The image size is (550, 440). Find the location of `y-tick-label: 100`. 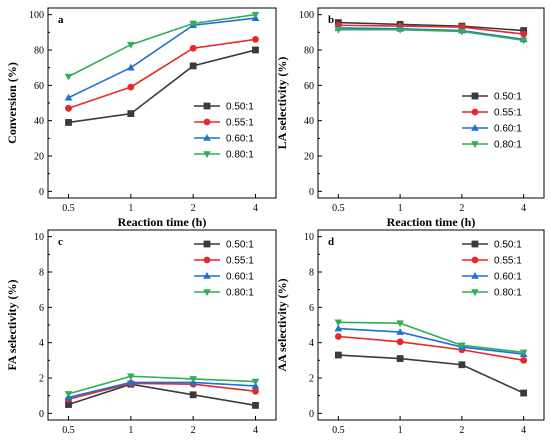

y-tick-label: 100 is located at coordinates (36, 15).